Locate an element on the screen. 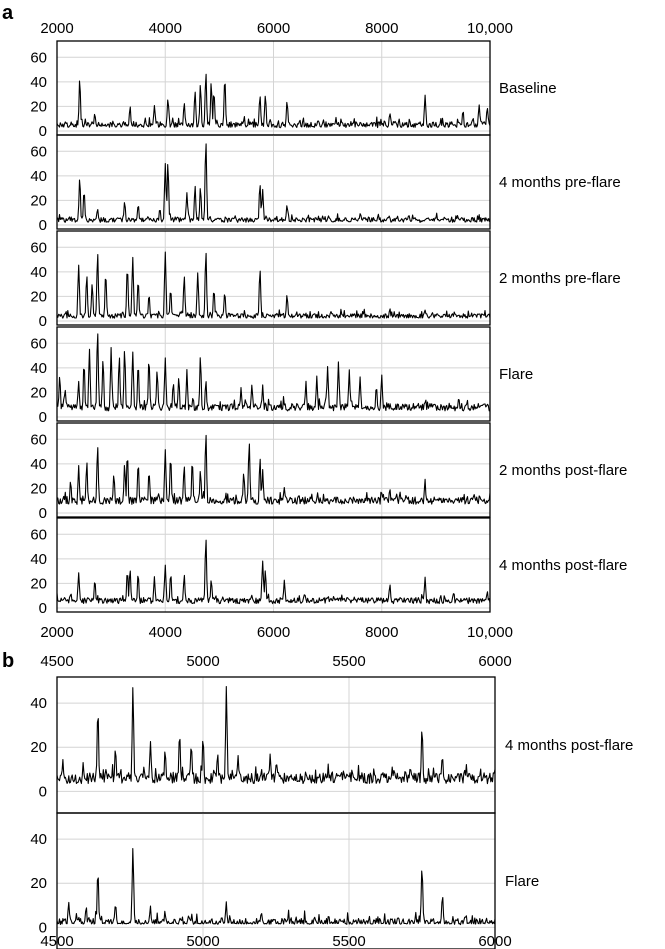  x-tick-label-top: 4500 is located at coordinates (56, 661).